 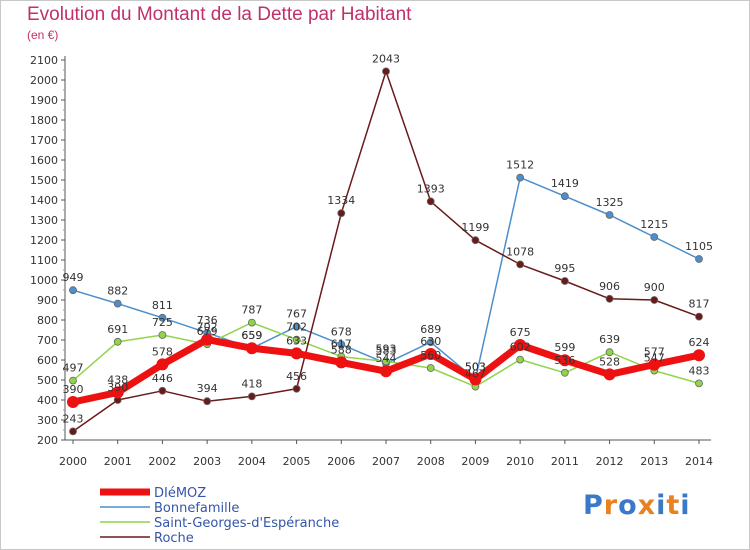 I want to click on y-tick-label: 1500, so click(x=44, y=180).